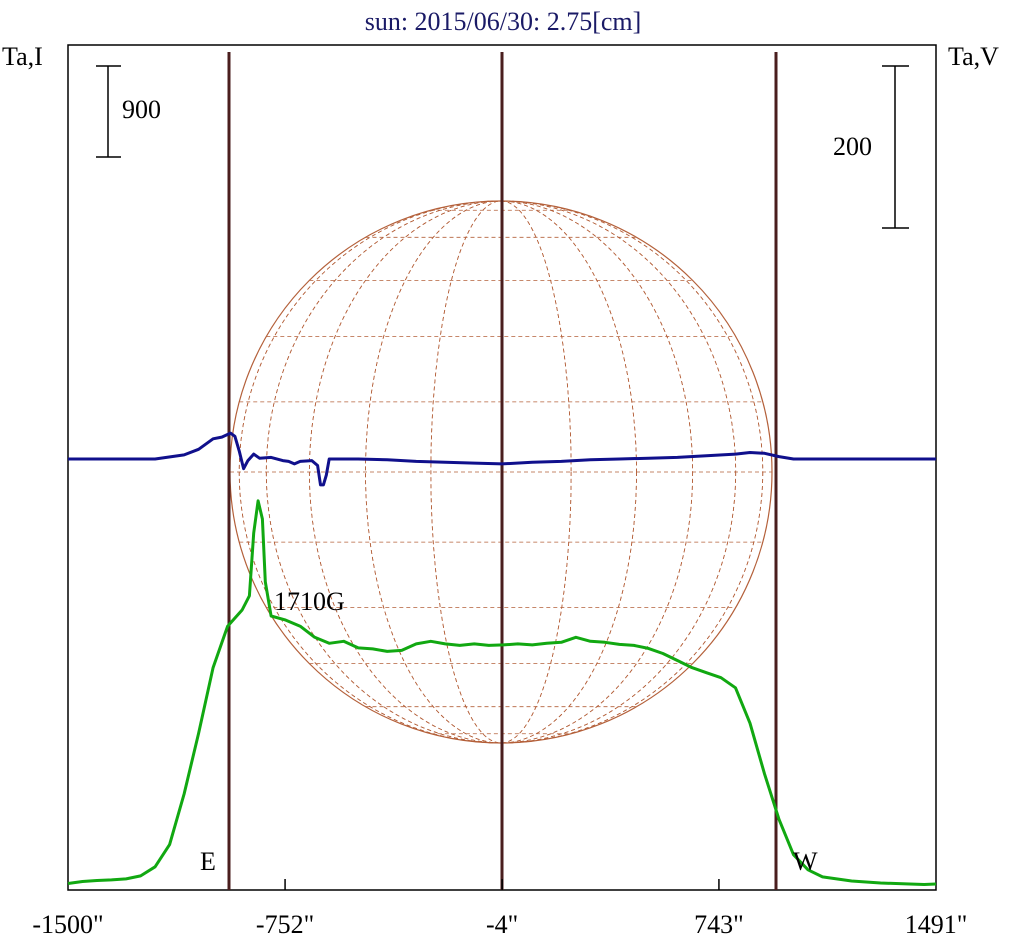 The image size is (1009, 941). Describe the element at coordinates (936, 924) in the screenshot. I see `x-tick-label: 1491"` at that location.